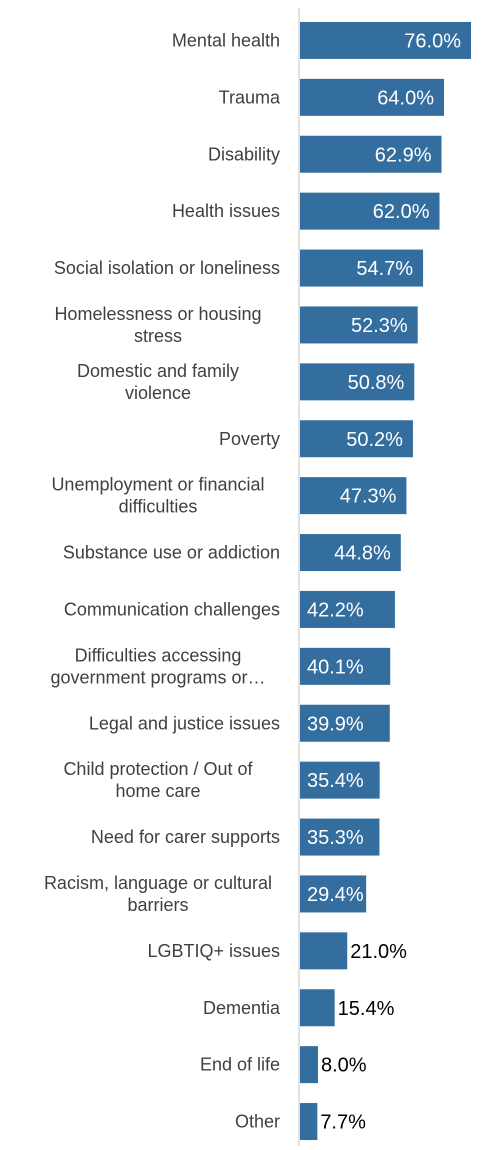 Image resolution: width=484 pixels, height=1150 pixels. What do you see at coordinates (384, 269) in the screenshot?
I see `value-label: 54.7%` at bounding box center [384, 269].